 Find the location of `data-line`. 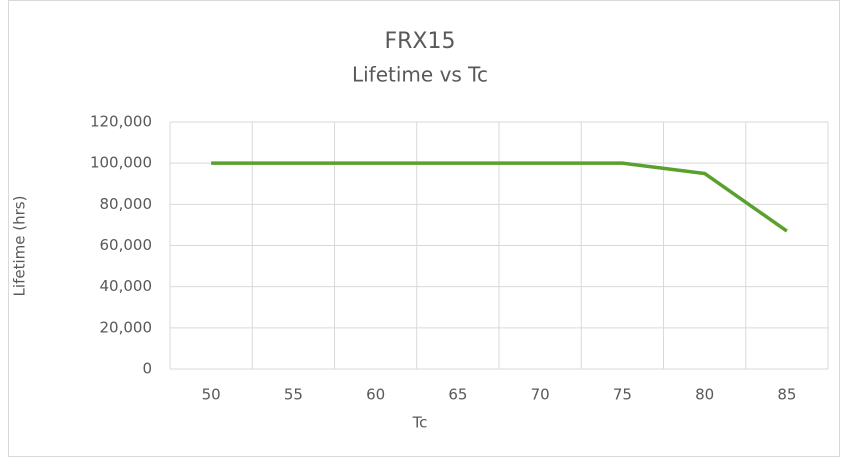

data-line is located at coordinates (499, 197).